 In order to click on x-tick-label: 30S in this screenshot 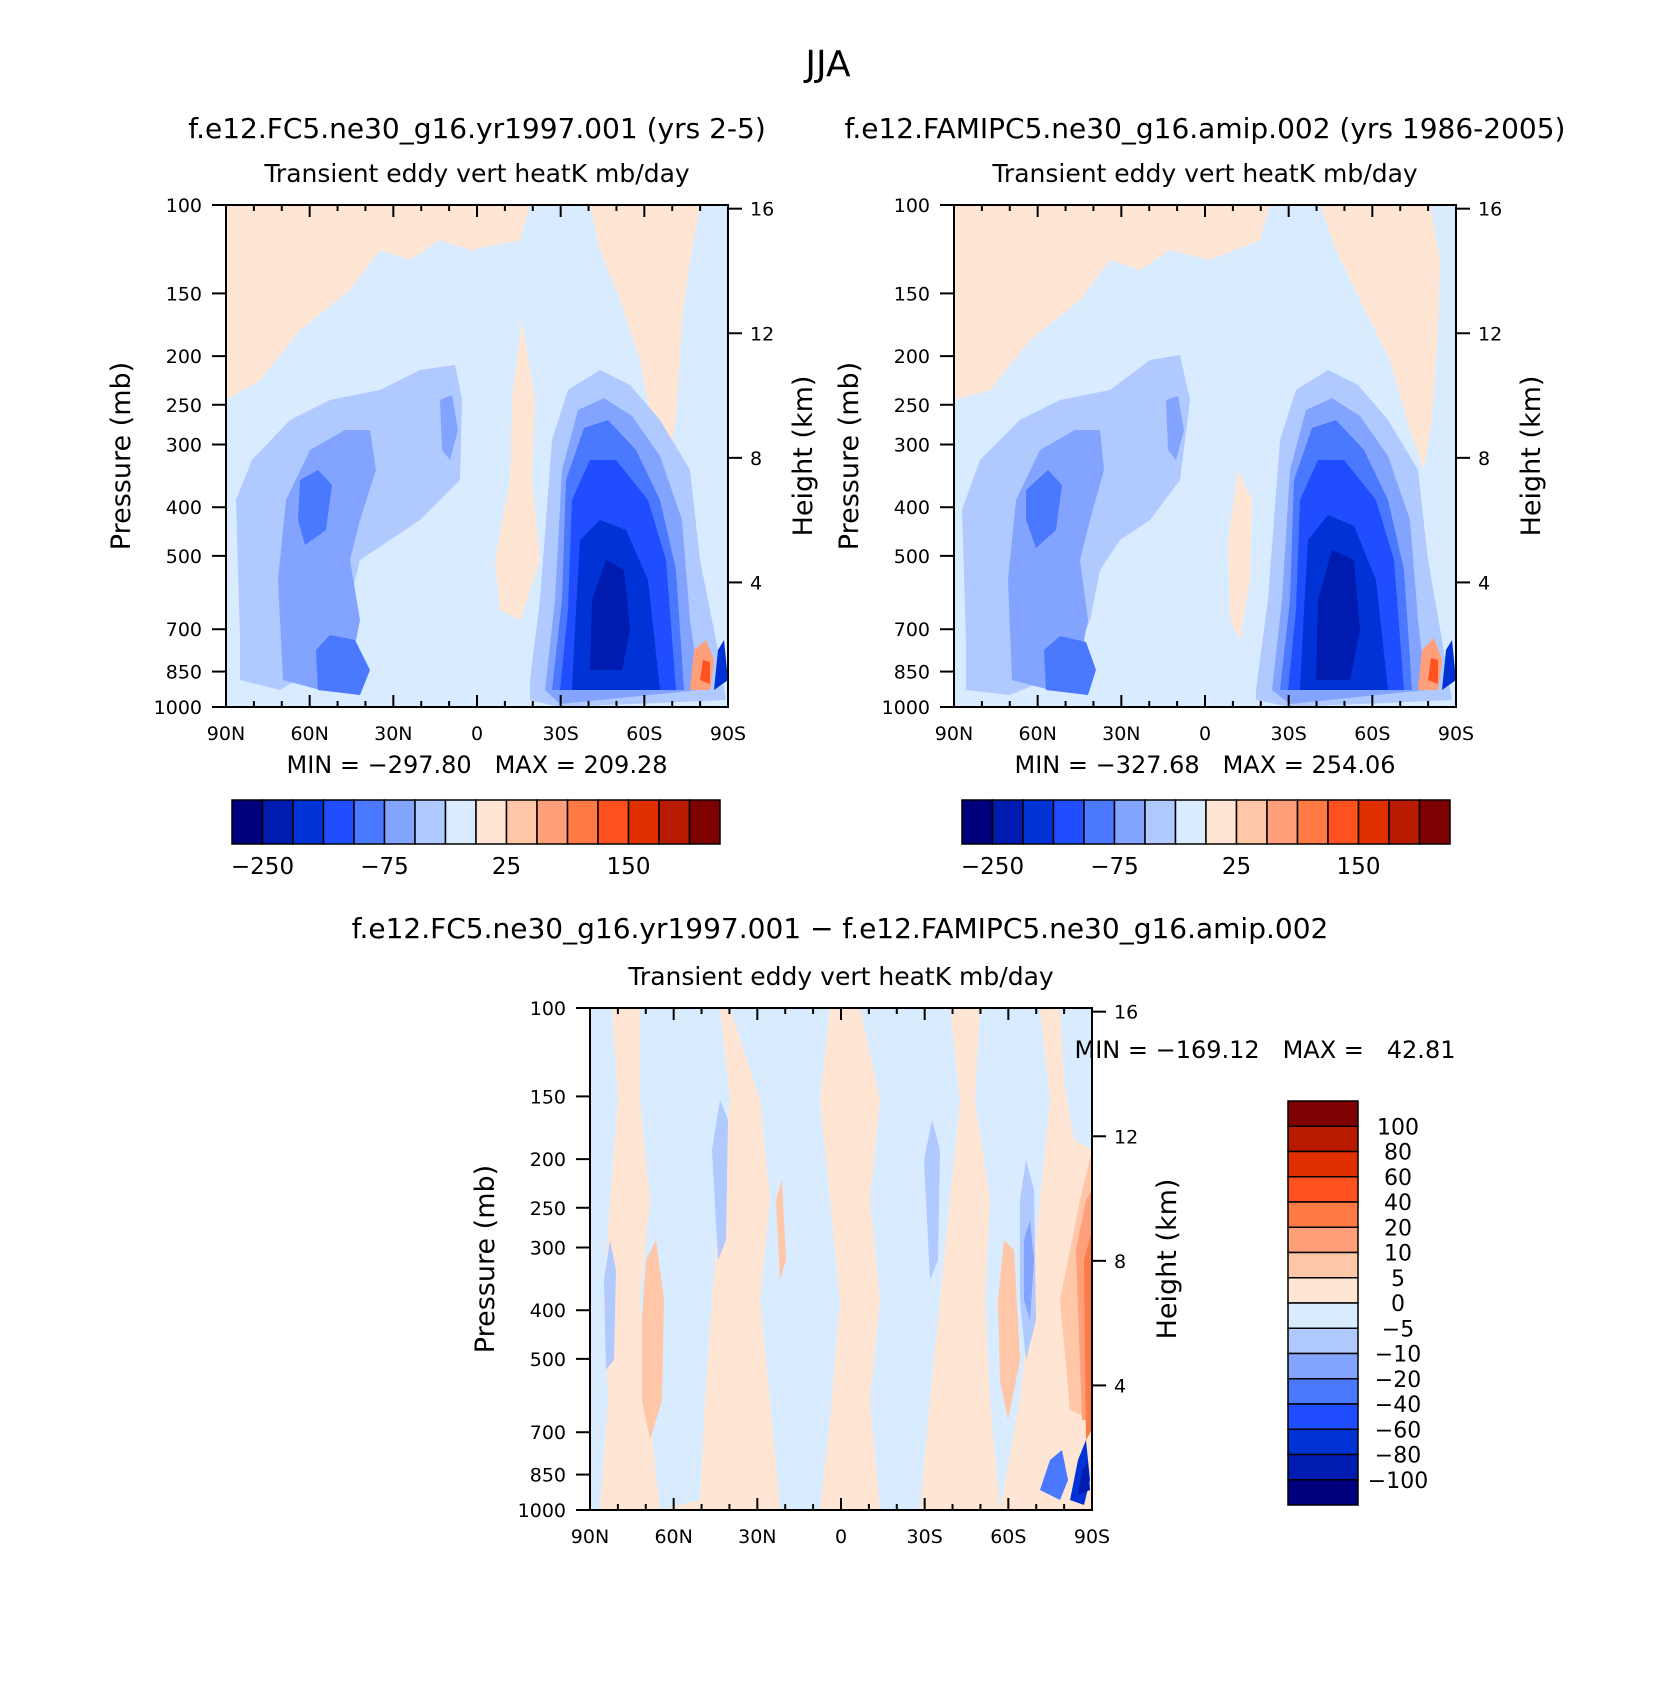, I will do `click(561, 734)`.